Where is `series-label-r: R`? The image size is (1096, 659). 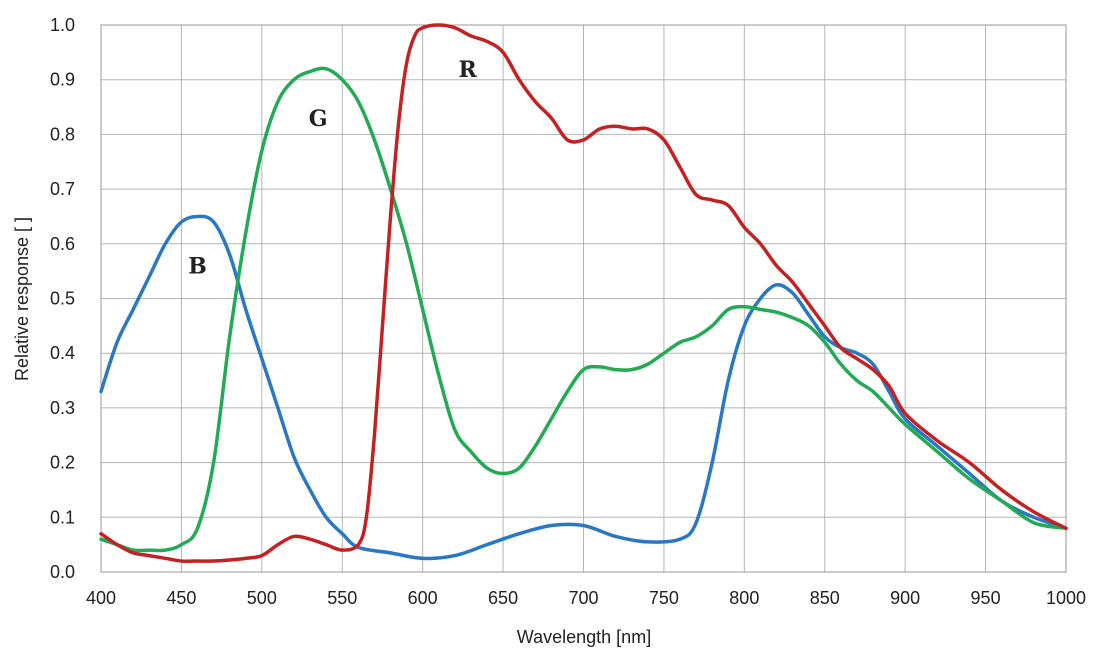
series-label-r: R is located at coordinates (468, 70).